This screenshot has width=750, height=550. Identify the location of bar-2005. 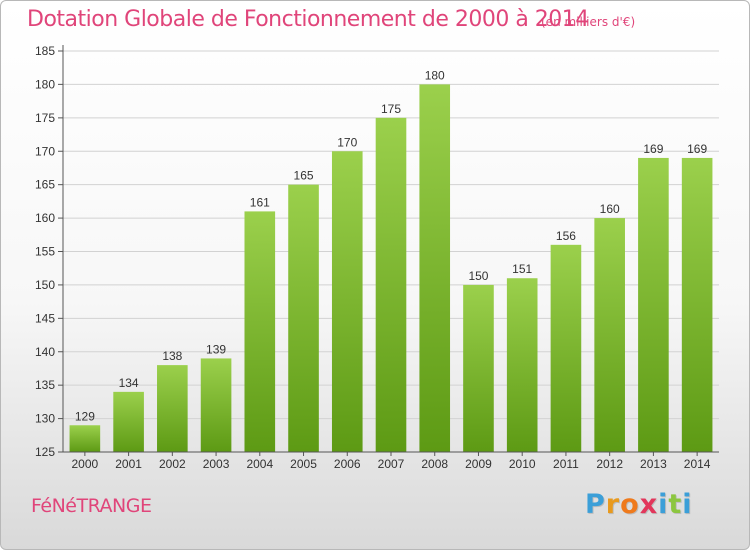
(303, 318).